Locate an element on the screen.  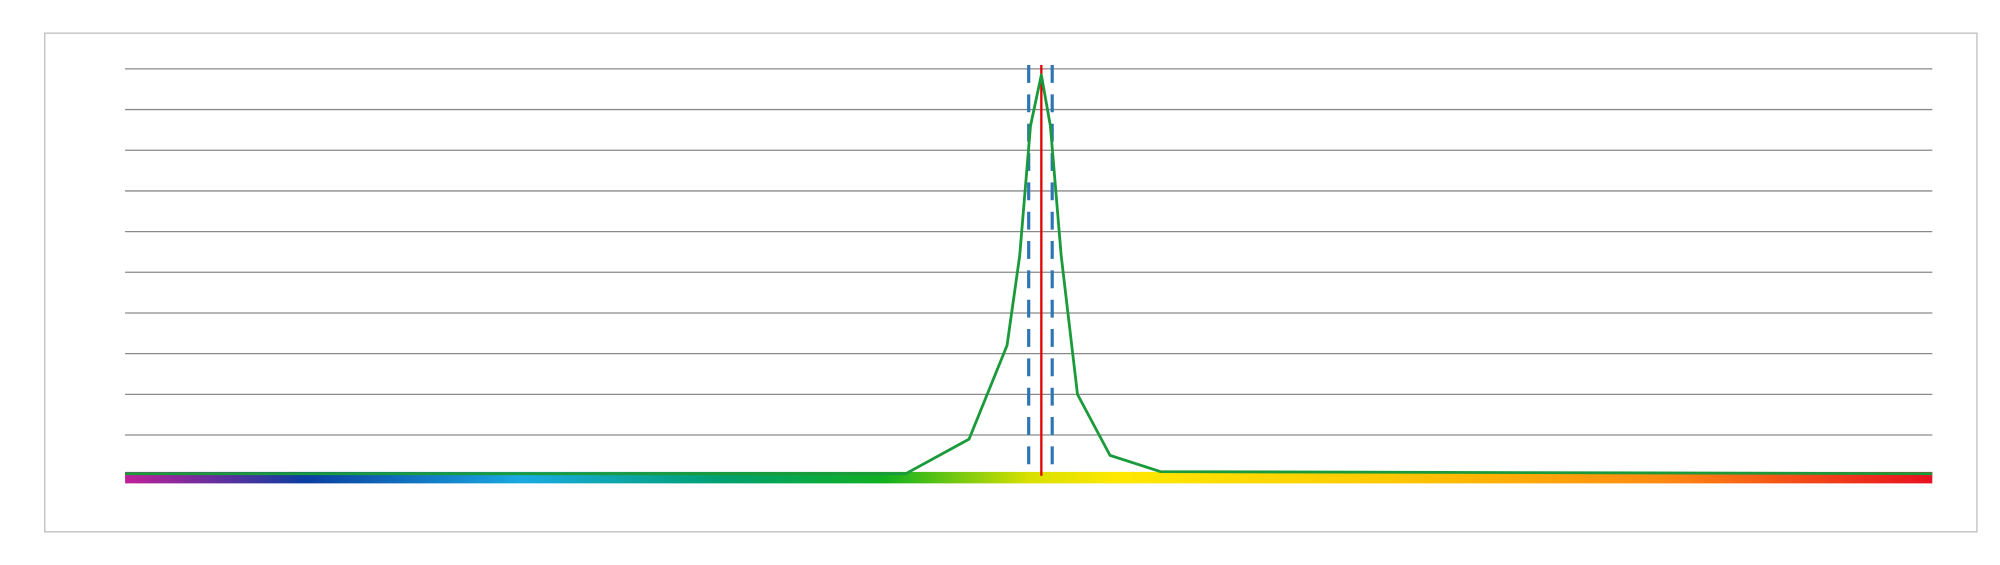
spectrum-bar is located at coordinates (1029, 477).